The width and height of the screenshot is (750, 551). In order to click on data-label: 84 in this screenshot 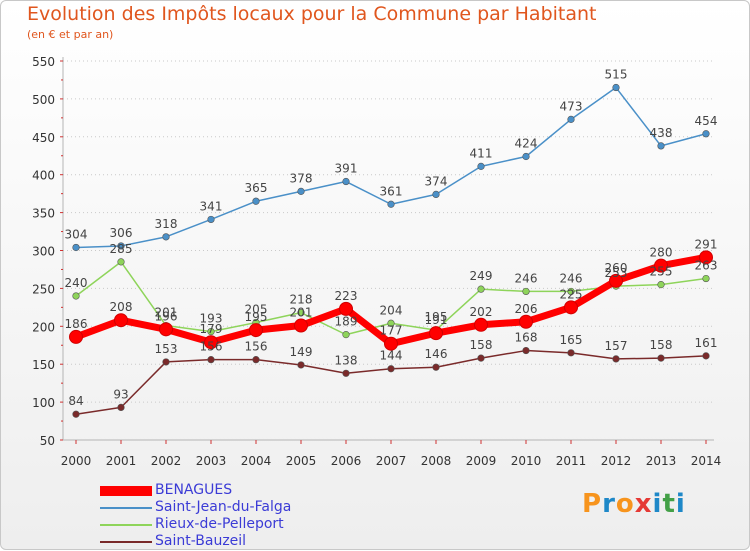, I will do `click(75, 401)`.